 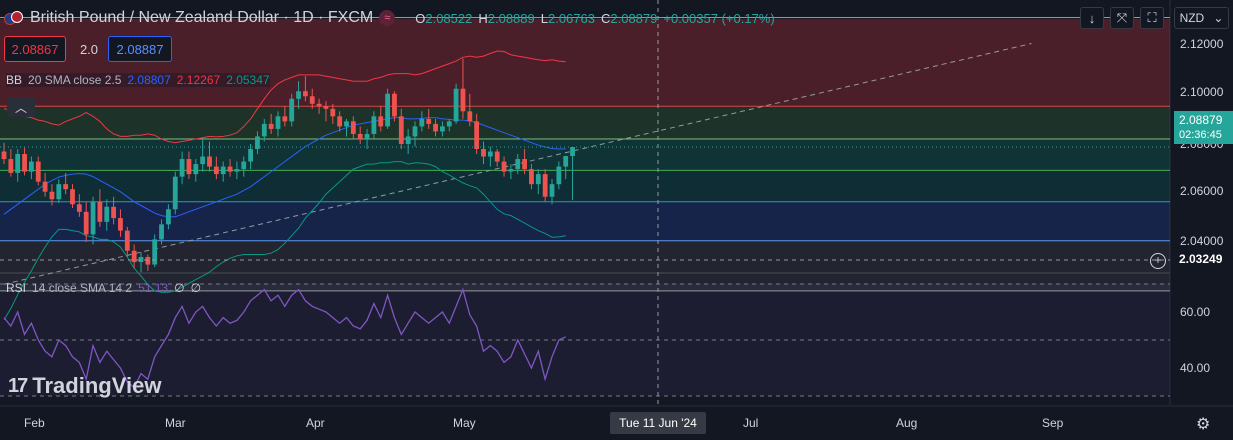 I want to click on fullscreen-button: ⛶, so click(x=1152, y=18).